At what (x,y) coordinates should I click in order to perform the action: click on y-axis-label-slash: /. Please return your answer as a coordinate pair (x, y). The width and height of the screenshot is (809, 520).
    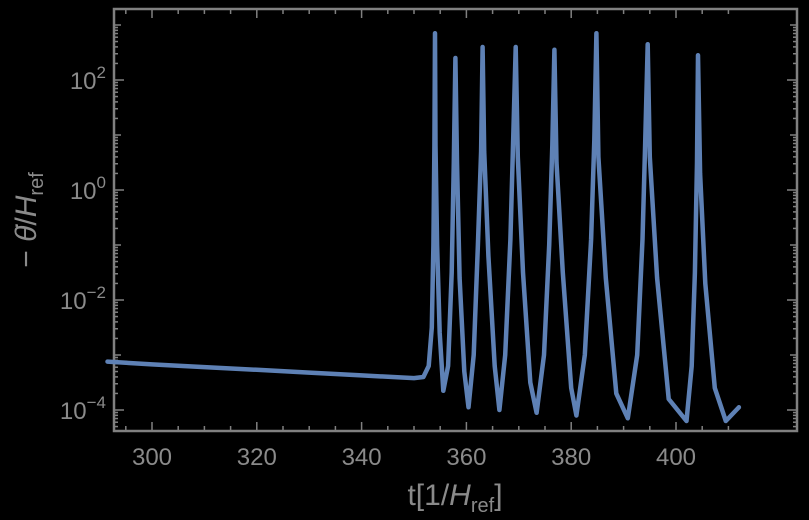
    Looking at the image, I should click on (26, 221).